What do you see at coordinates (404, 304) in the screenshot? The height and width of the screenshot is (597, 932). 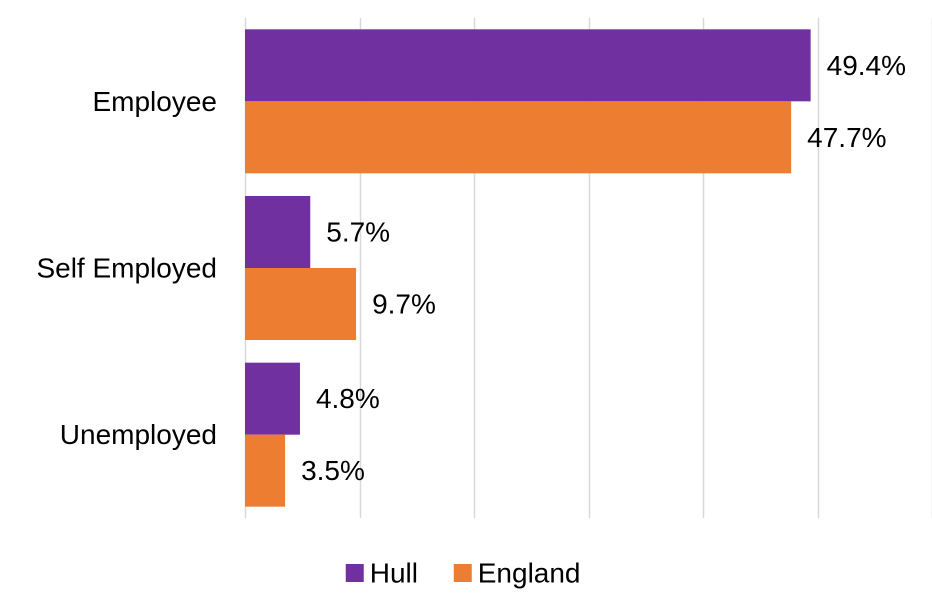 I see `data-label-england: 9.7%` at bounding box center [404, 304].